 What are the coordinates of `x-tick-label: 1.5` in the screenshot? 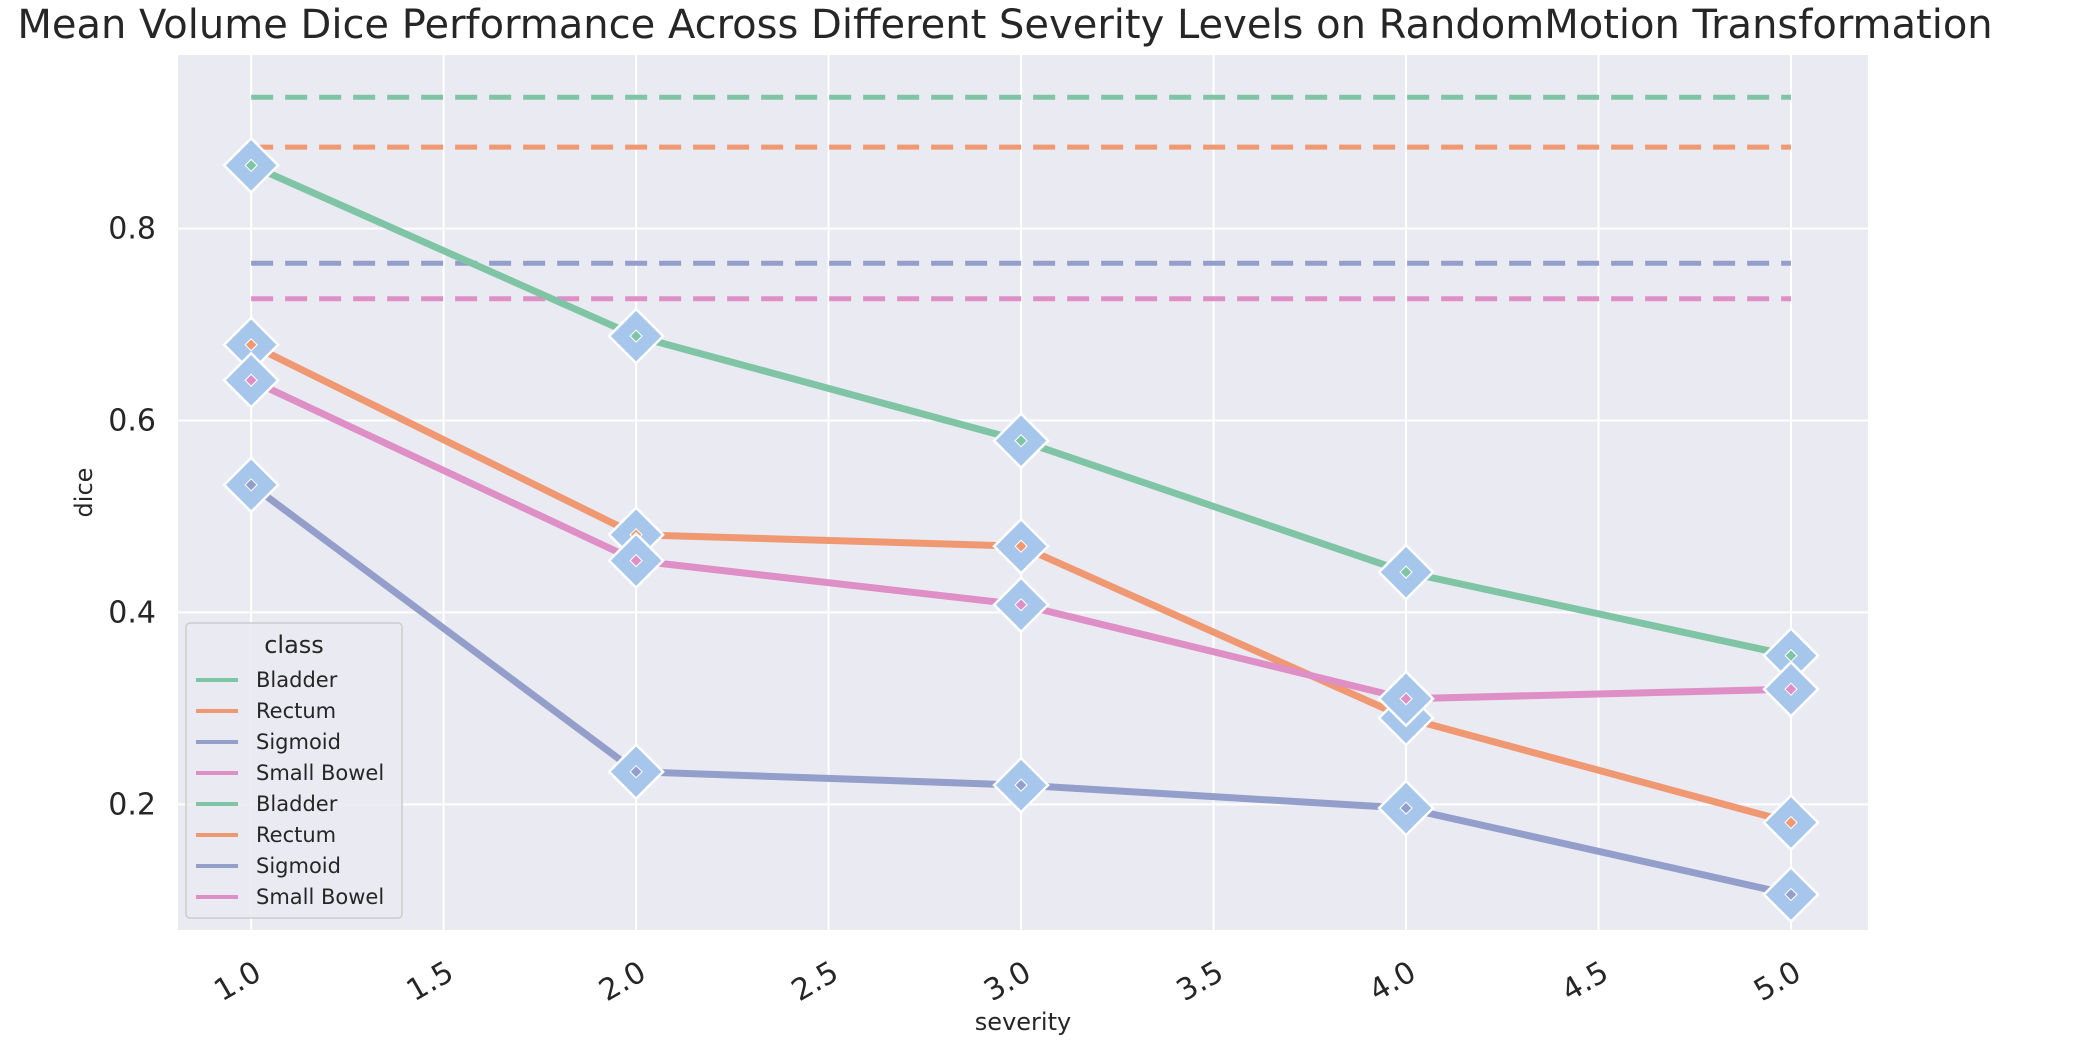 It's located at (430, 982).